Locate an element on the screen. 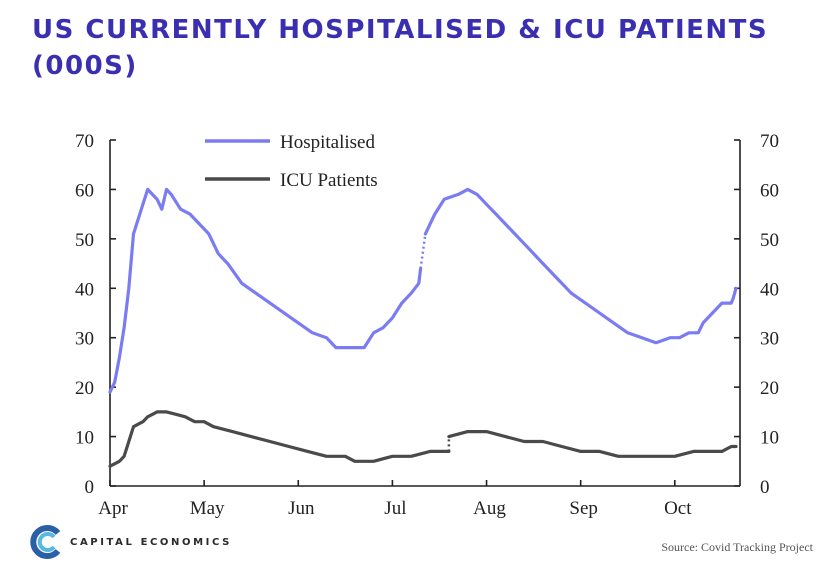 Image resolution: width=833 pixels, height=577 pixels. right-y-tick-label: 60 is located at coordinates (769, 190).